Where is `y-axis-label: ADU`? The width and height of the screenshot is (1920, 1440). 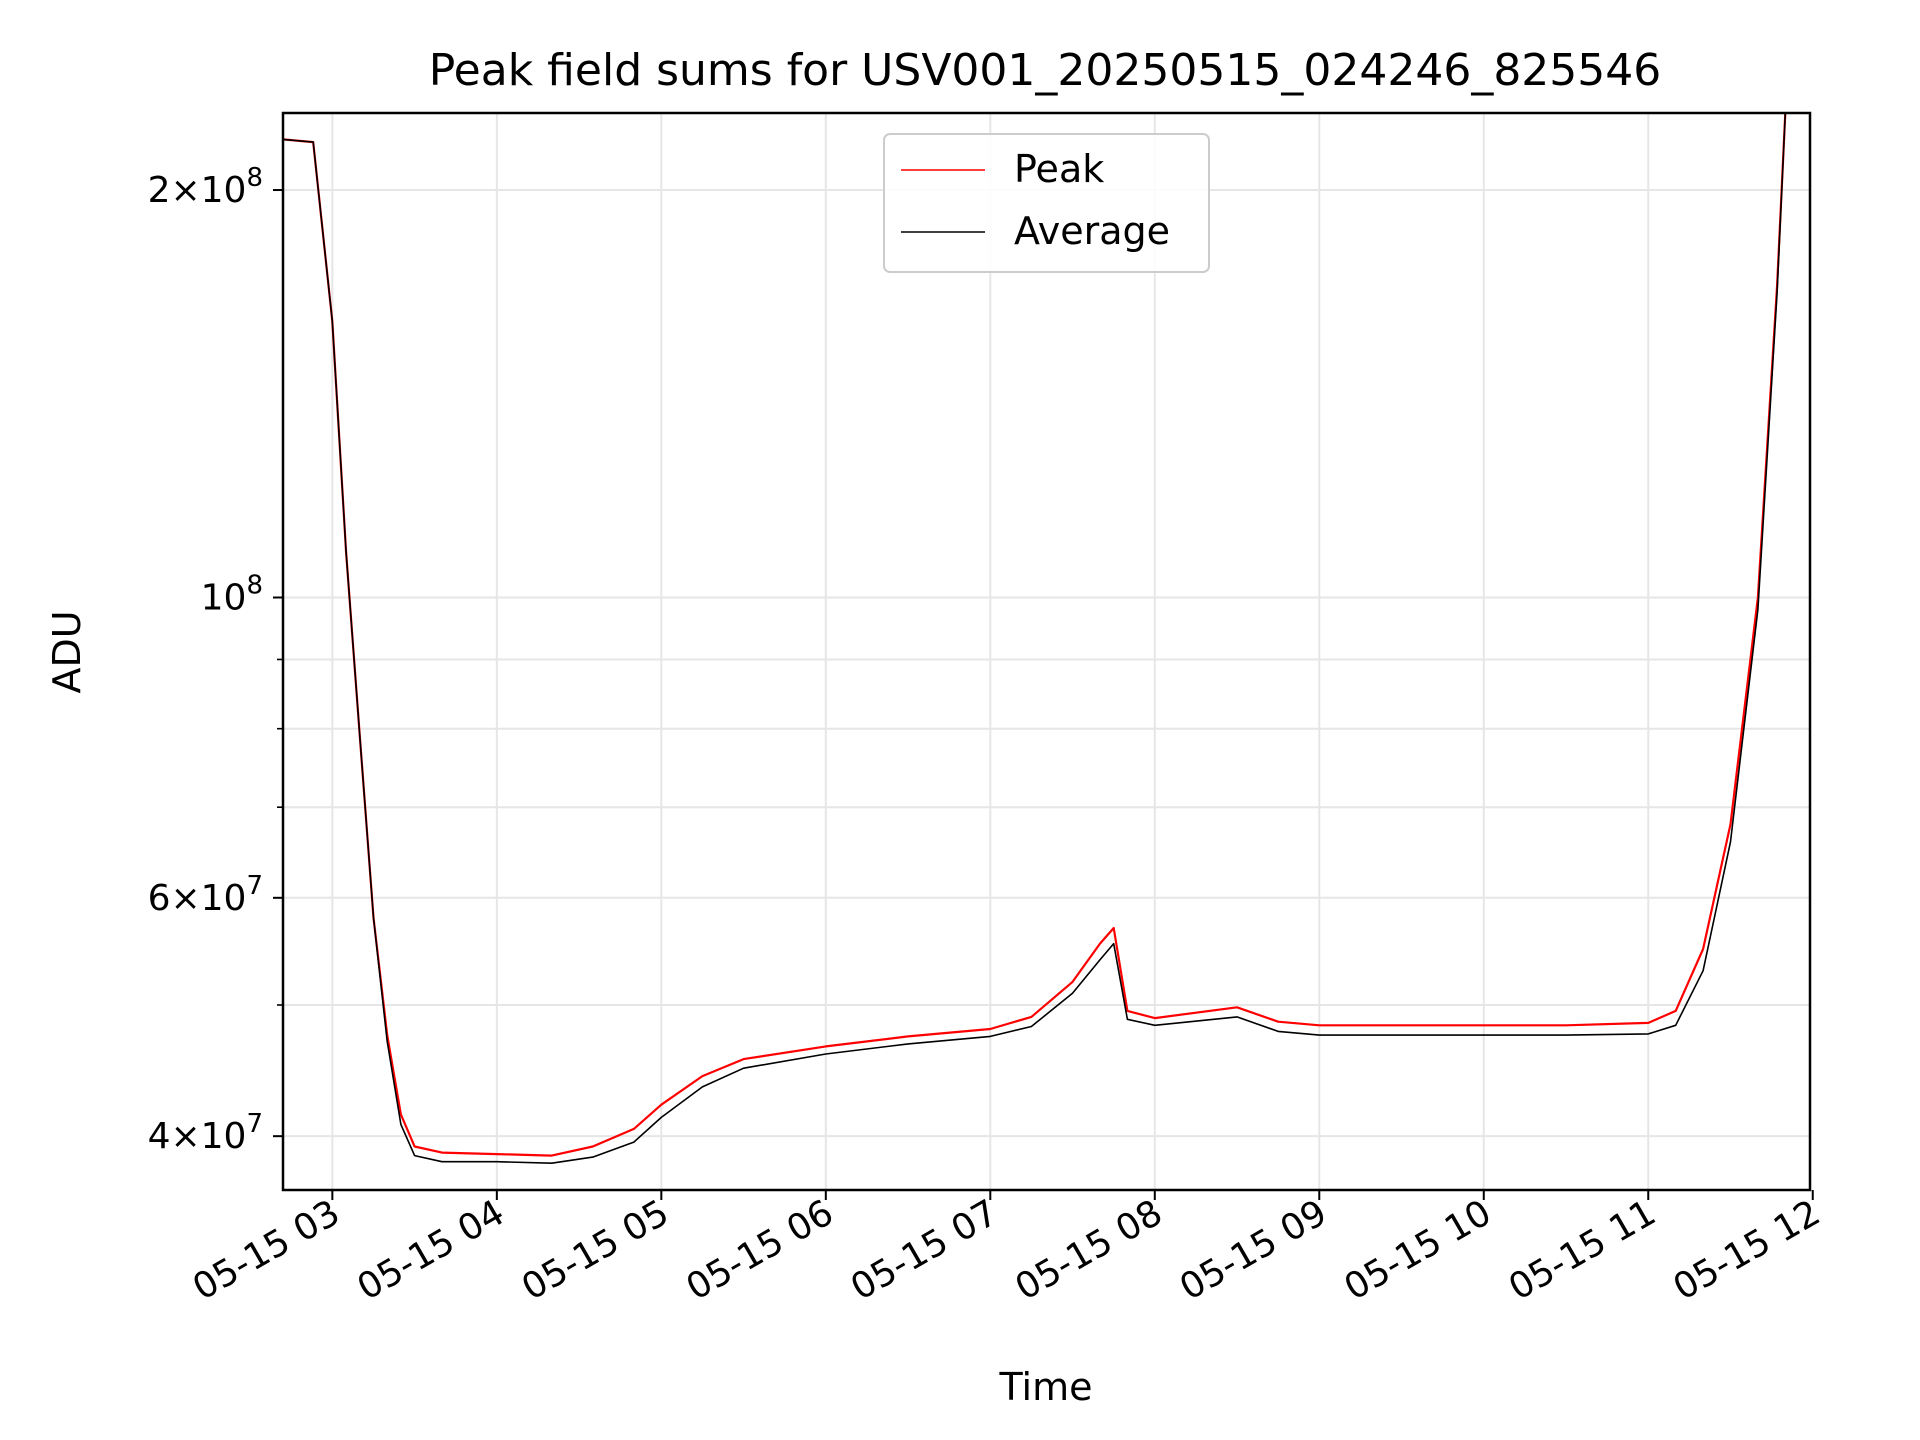
y-axis-label: ADU is located at coordinates (67, 651).